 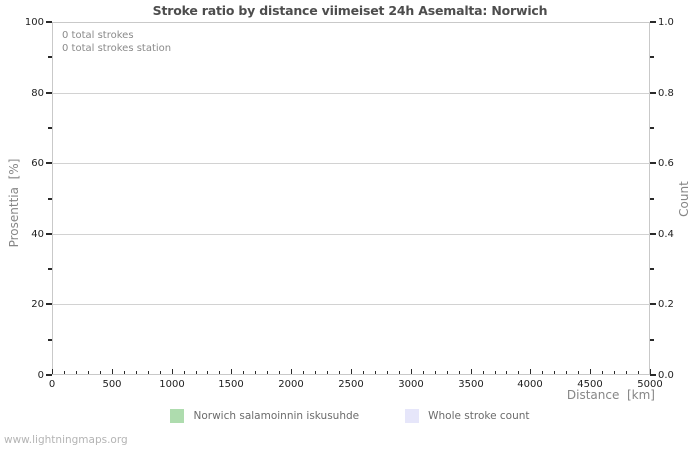 I want to click on annotation-line-2: 0 total strokes station, so click(x=117, y=48).